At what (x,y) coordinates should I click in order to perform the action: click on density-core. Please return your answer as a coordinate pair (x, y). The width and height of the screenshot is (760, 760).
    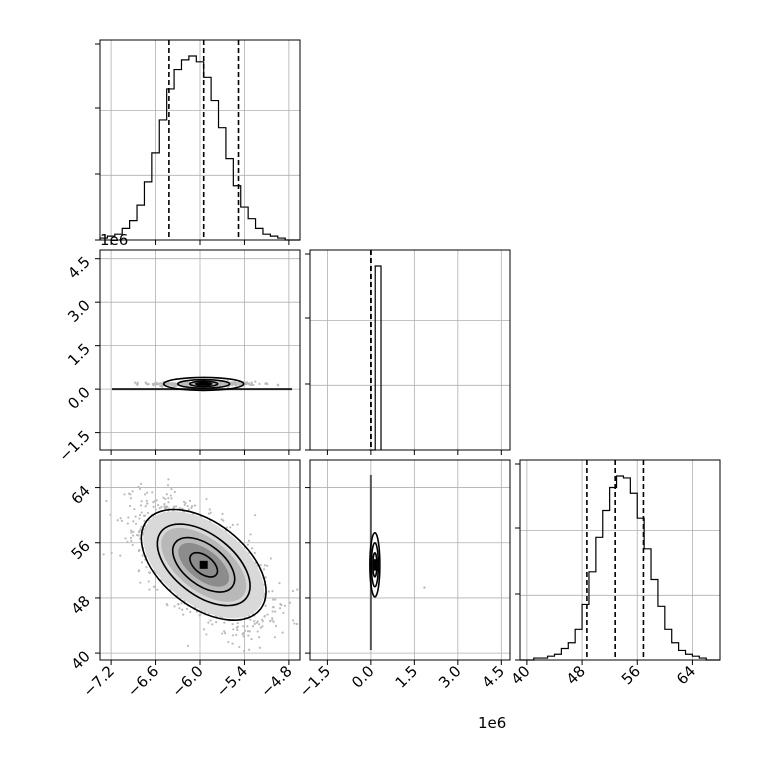
    Looking at the image, I should click on (203, 383).